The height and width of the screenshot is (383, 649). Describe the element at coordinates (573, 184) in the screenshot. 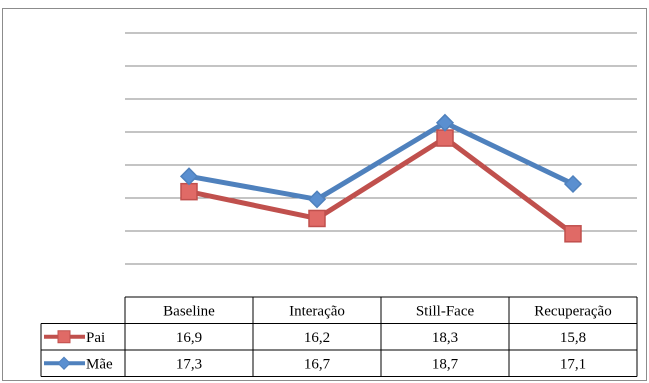

I see `data-point-Mãe-Recuperação` at that location.